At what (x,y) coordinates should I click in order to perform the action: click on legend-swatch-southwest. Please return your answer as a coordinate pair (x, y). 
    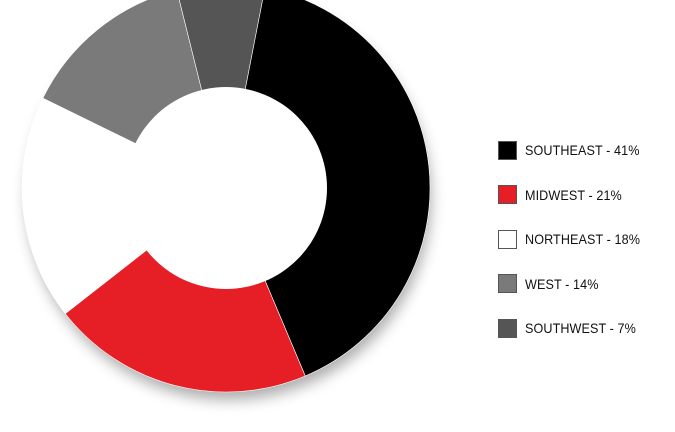
    Looking at the image, I should click on (507, 328).